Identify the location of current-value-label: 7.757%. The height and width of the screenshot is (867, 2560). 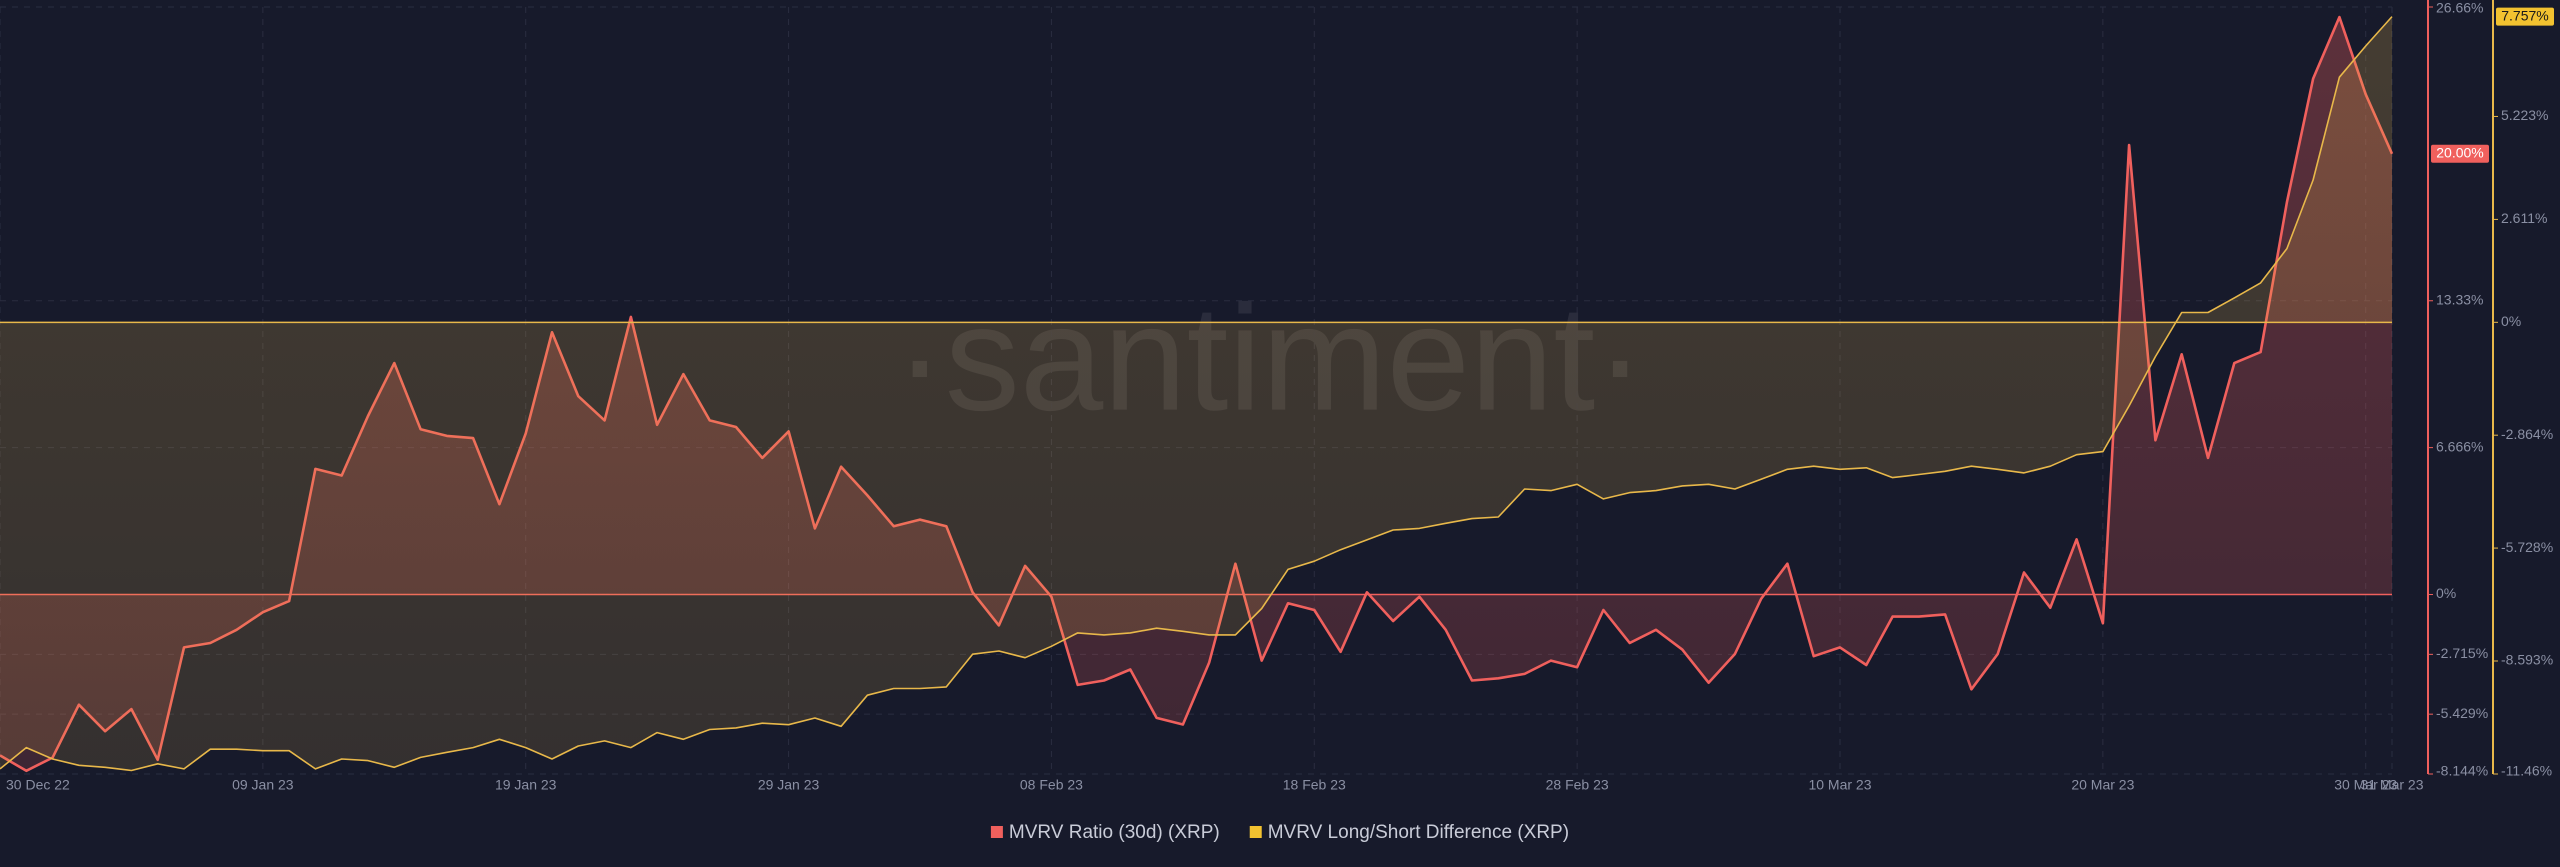
(2524, 15).